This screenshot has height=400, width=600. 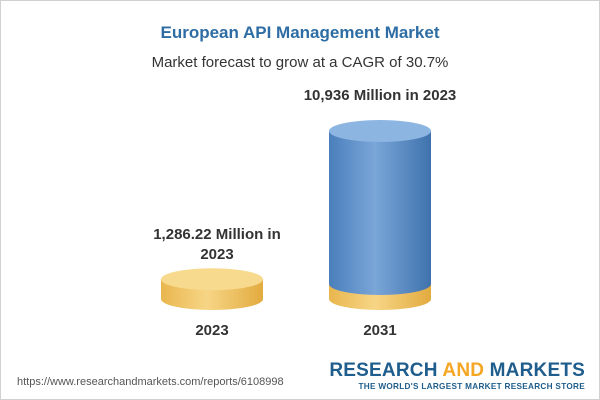 What do you see at coordinates (463, 370) in the screenshot?
I see `brand-name-accent: AND` at bounding box center [463, 370].